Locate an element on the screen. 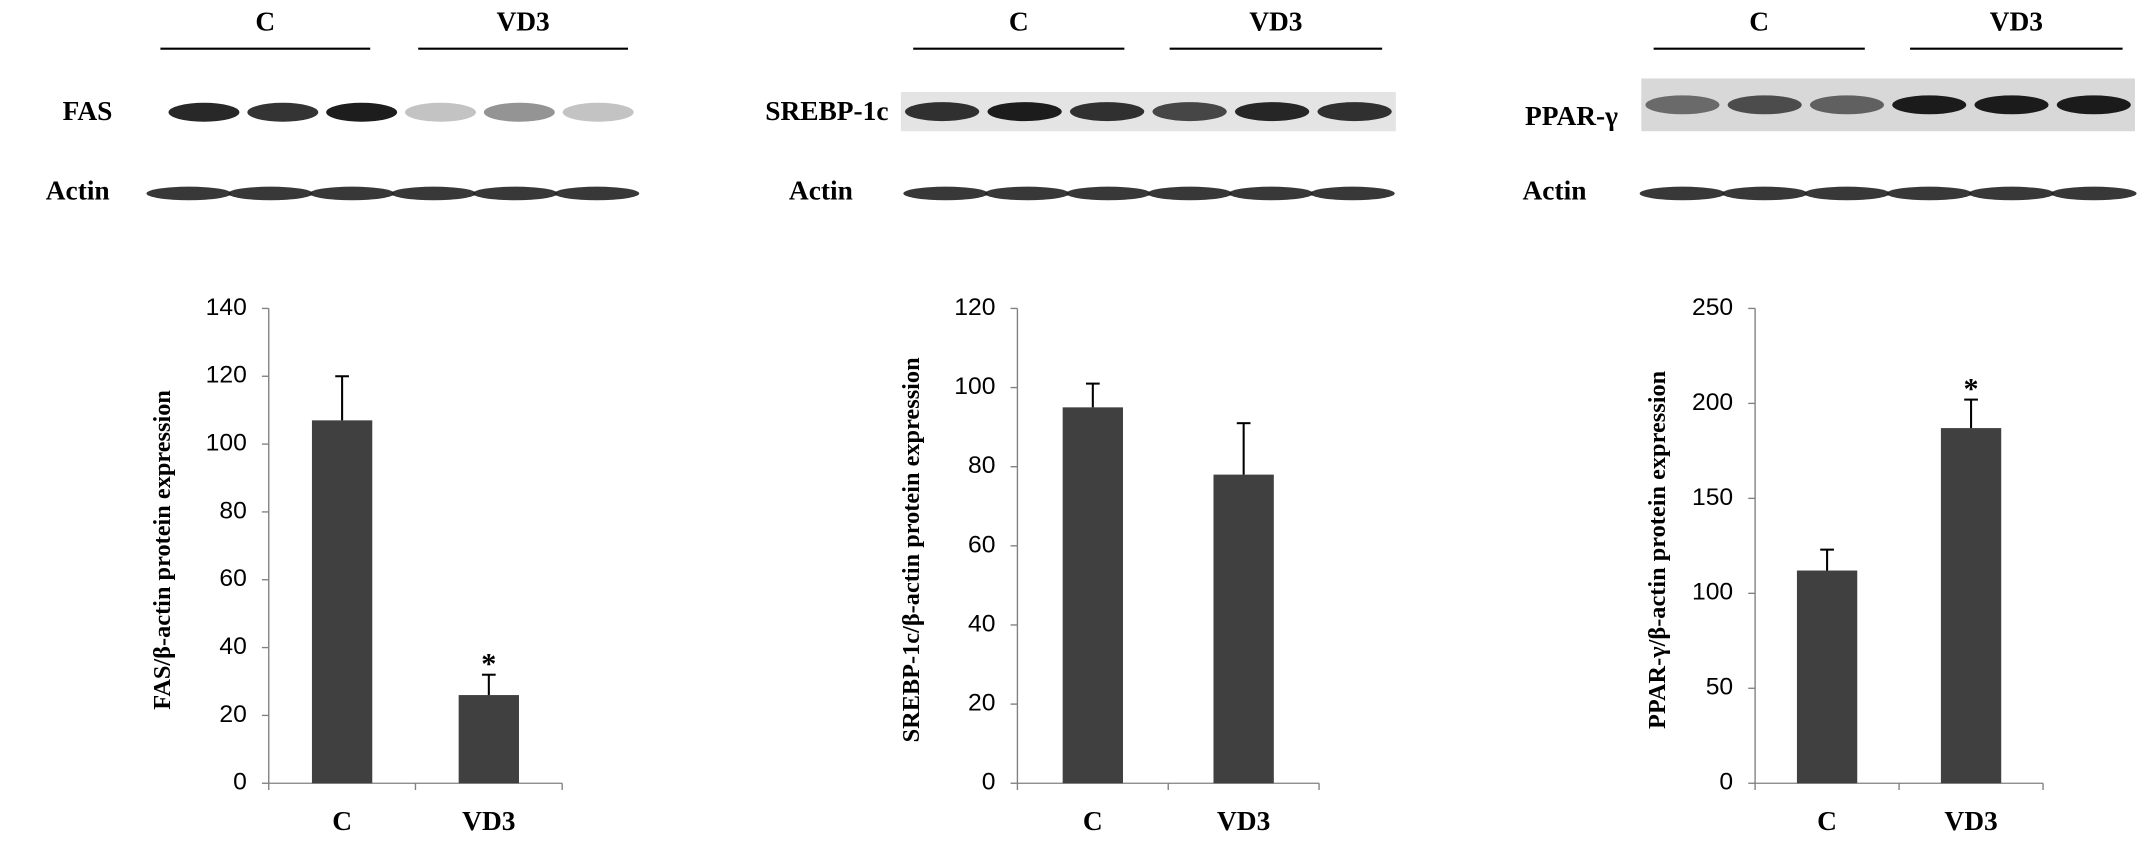  y-axis-title: SREBP-1c/β-actin protein expression is located at coordinates (911, 549).